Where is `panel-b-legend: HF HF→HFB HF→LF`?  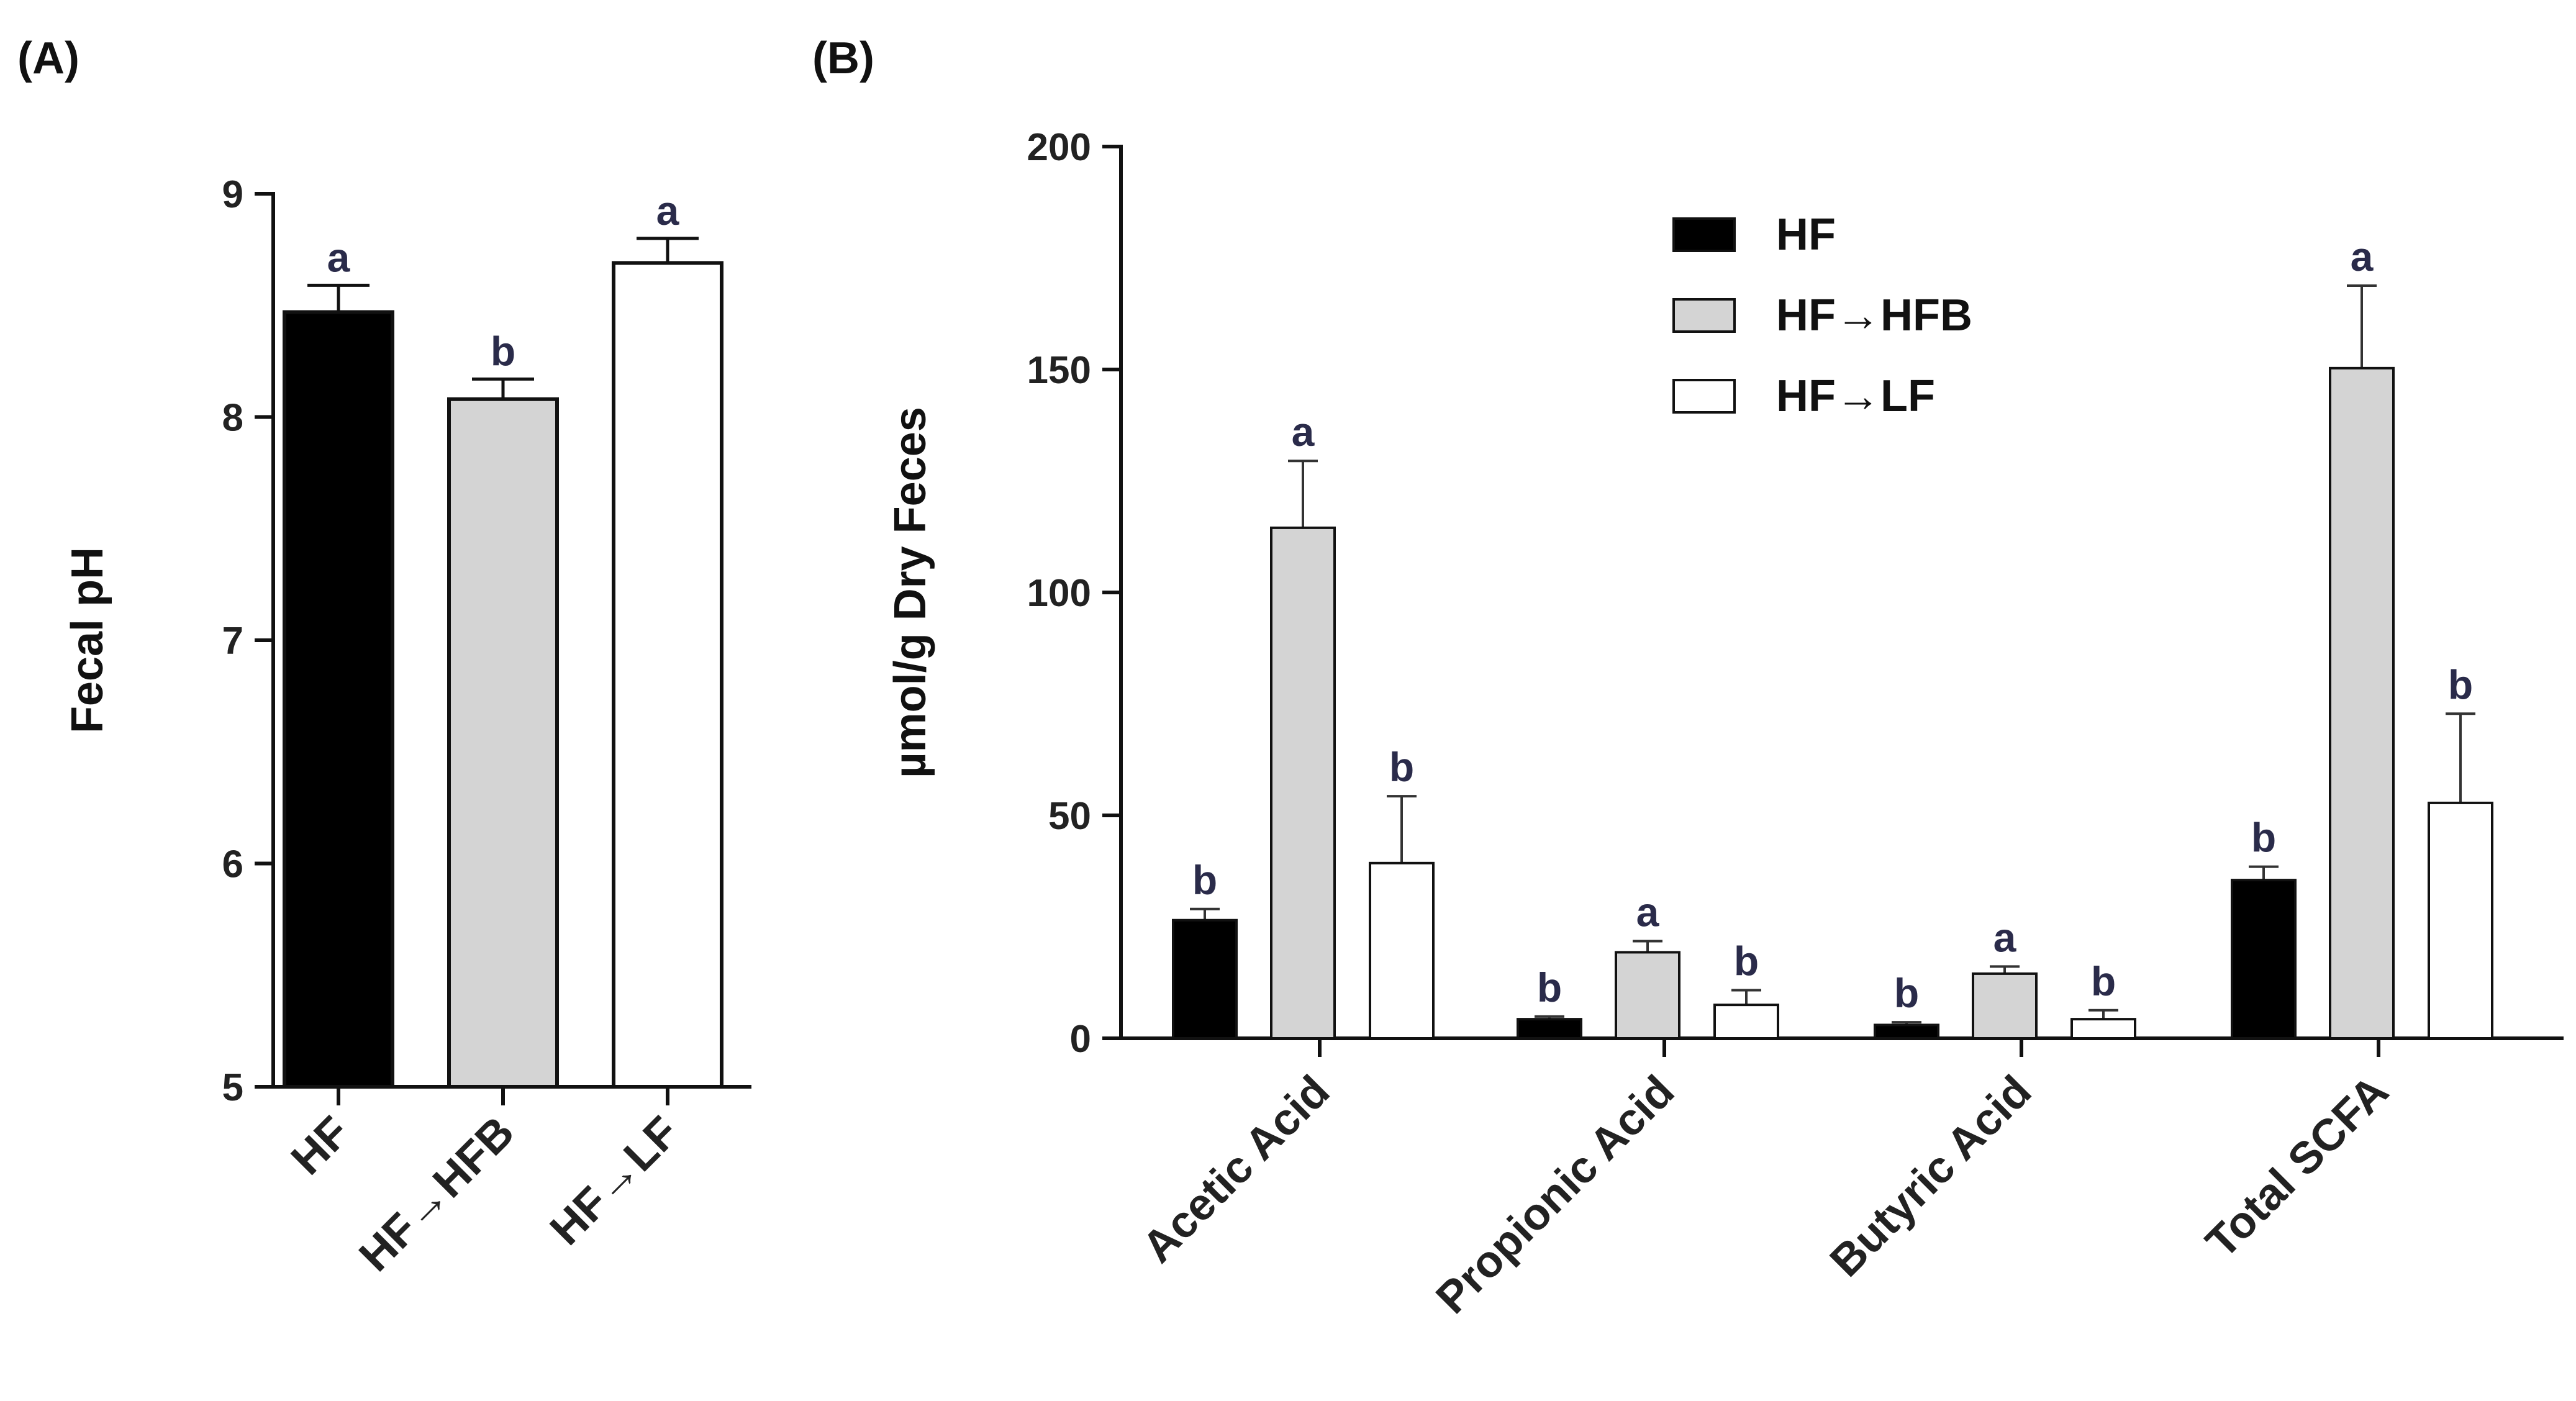 panel-b-legend: HF HF→HFB HF→LF is located at coordinates (1822, 315).